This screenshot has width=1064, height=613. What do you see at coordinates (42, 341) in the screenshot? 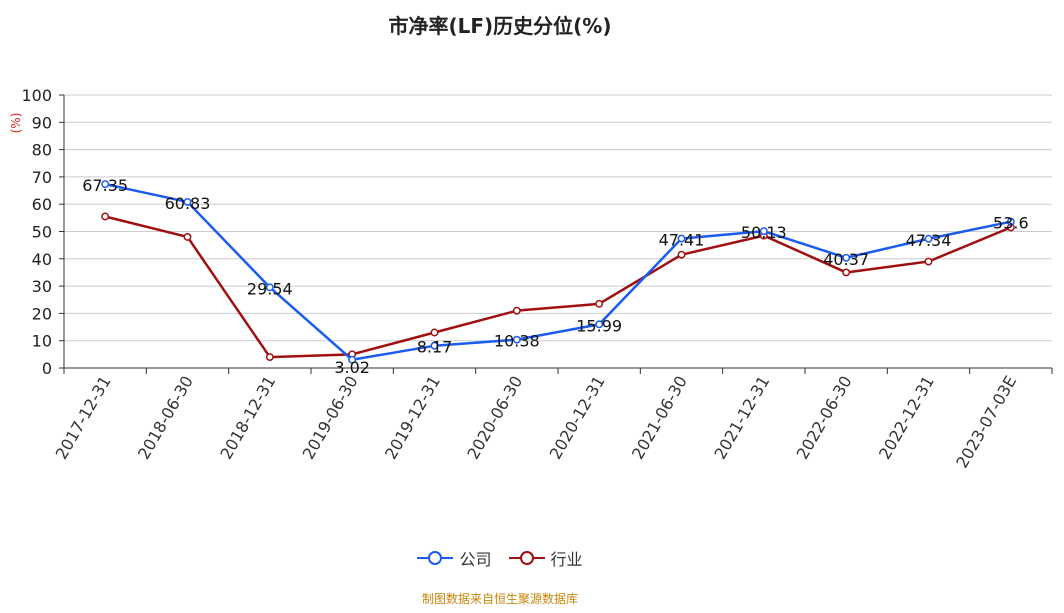
I see `y-tick-label: 10` at bounding box center [42, 341].